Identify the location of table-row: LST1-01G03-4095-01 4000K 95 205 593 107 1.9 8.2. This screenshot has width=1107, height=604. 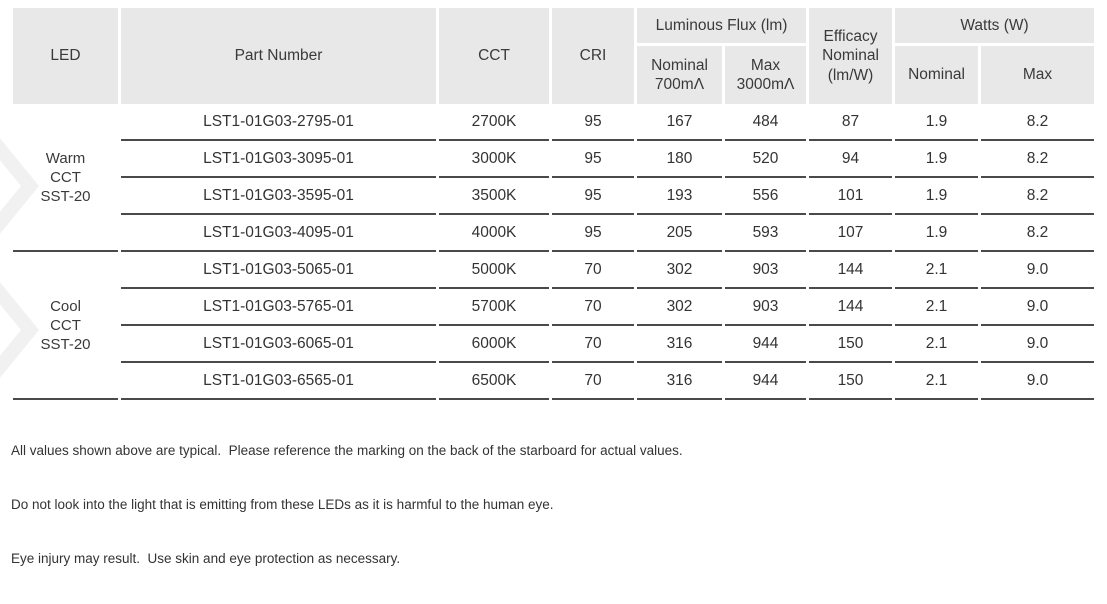
(554, 233).